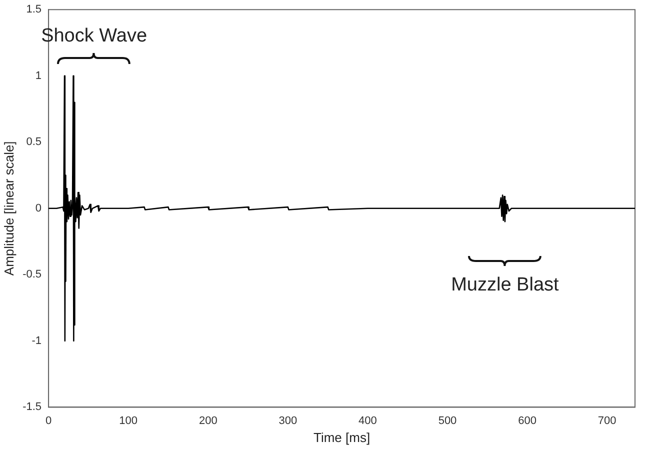 The image size is (645, 454). What do you see at coordinates (8, 208) in the screenshot?
I see `y-axis-title: Amplitude [linear scale]` at bounding box center [8, 208].